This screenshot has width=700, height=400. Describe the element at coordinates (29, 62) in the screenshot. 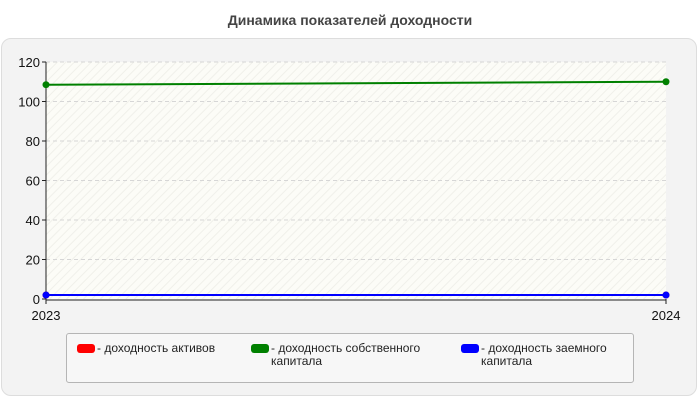

I see `y-tick-label: 120` at that location.